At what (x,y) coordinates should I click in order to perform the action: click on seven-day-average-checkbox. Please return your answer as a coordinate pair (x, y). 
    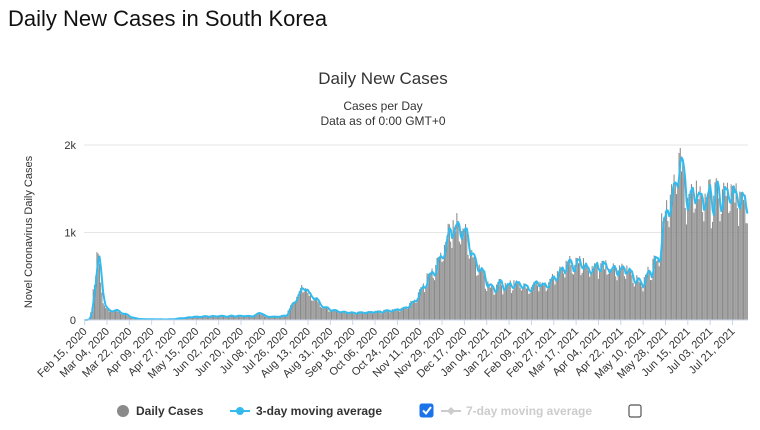
    Looking at the image, I should click on (635, 411).